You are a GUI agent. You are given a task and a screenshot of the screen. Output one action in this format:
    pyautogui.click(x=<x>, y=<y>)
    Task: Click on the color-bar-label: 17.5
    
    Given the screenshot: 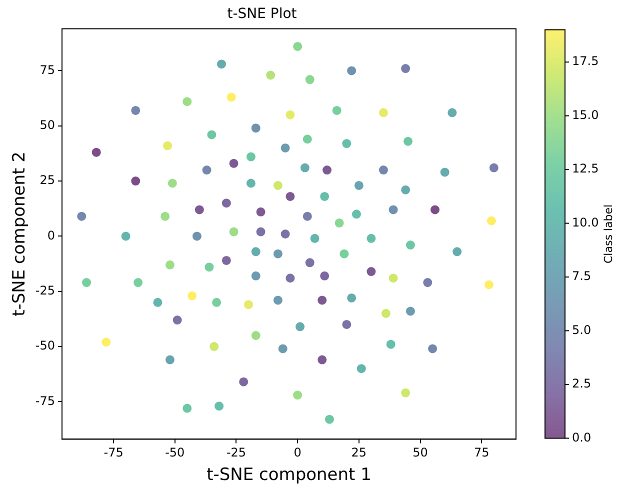 What is the action you would take?
    pyautogui.click(x=585, y=61)
    